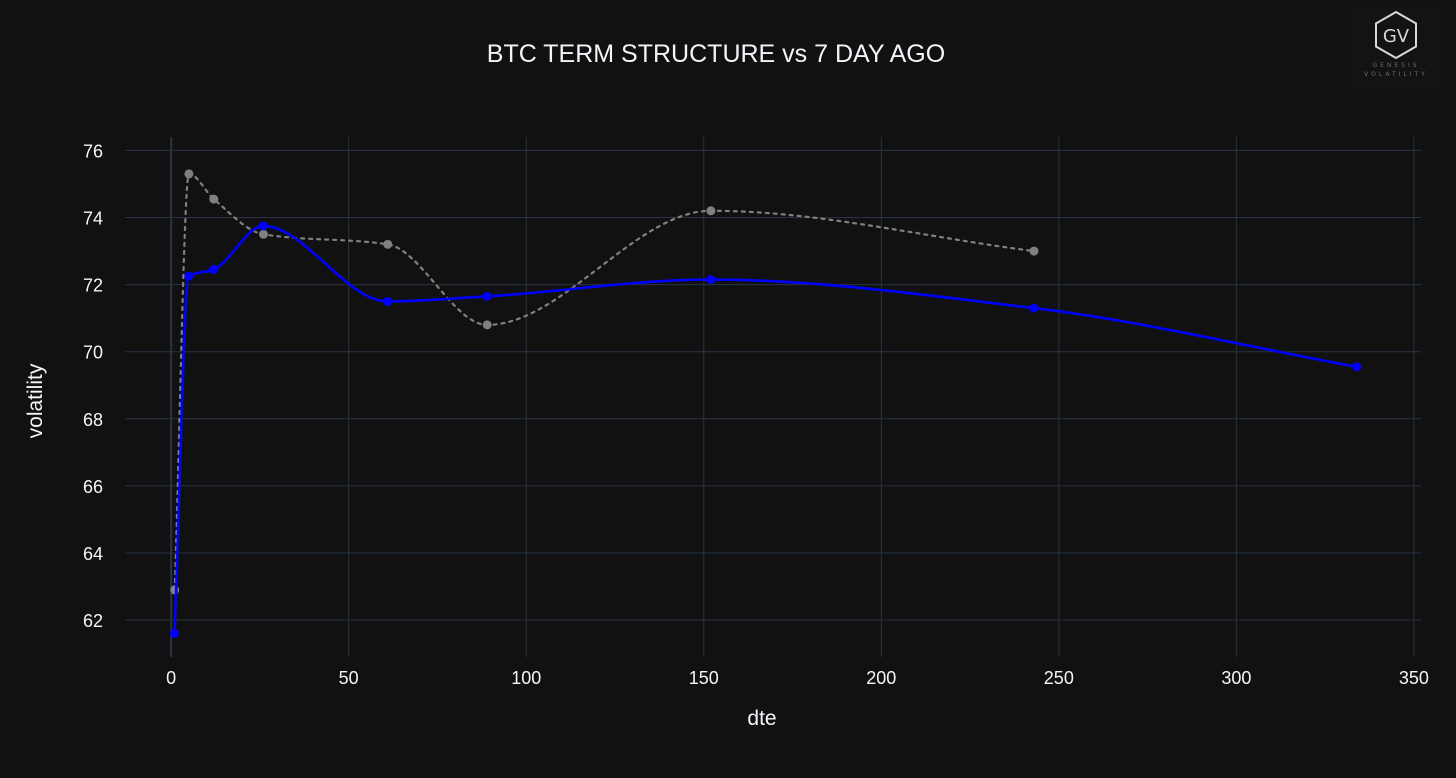 This screenshot has height=778, width=1456. I want to click on y-tick-label: 68, so click(93, 420).